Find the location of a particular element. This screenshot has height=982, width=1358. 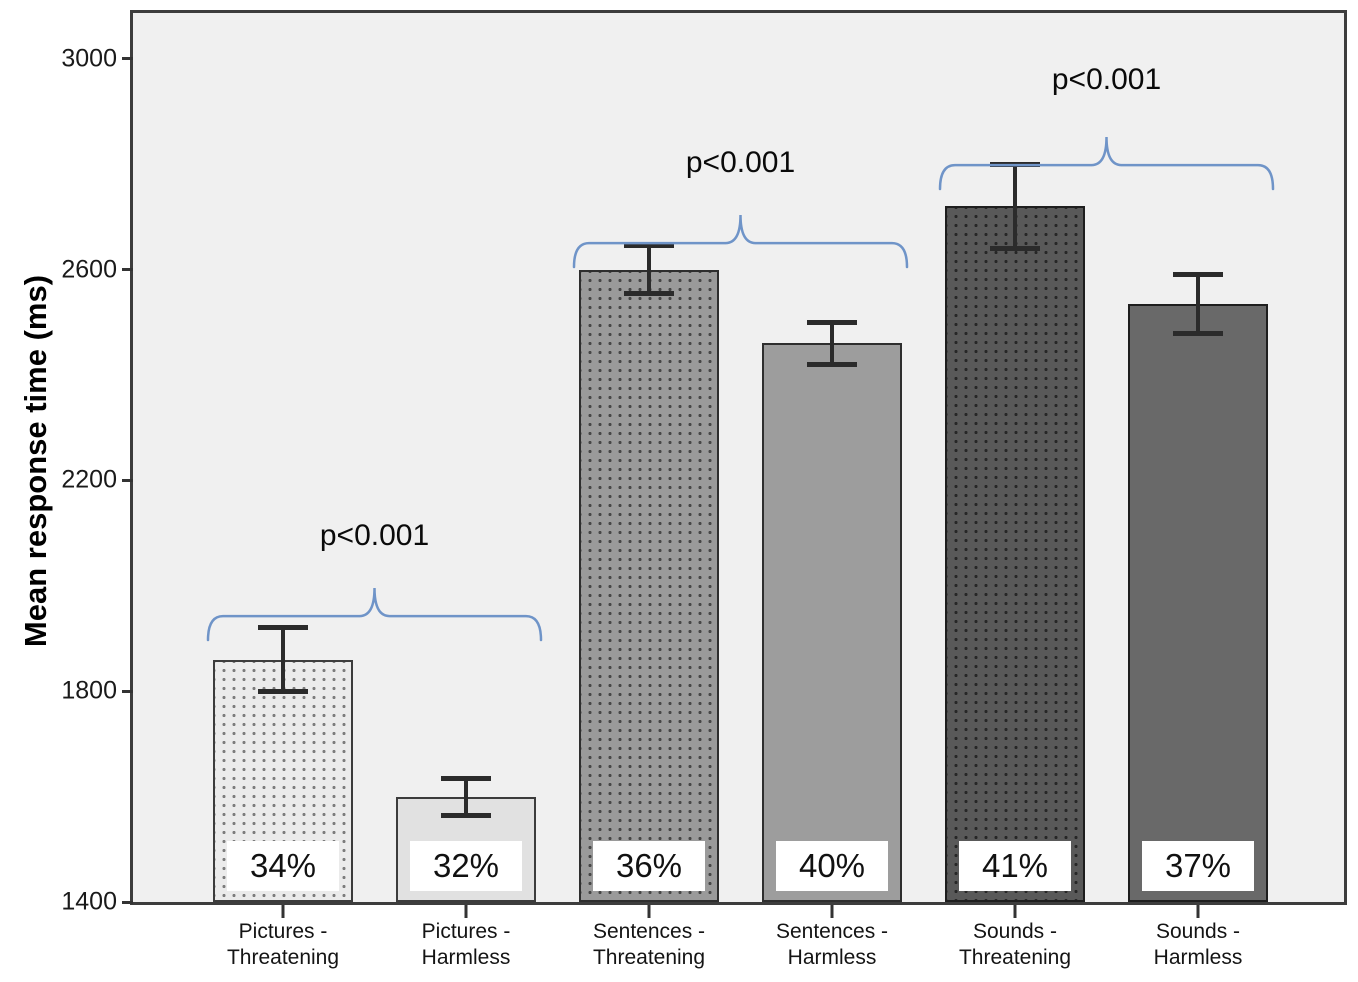

y-tick-label: 2600 is located at coordinates (89, 269).